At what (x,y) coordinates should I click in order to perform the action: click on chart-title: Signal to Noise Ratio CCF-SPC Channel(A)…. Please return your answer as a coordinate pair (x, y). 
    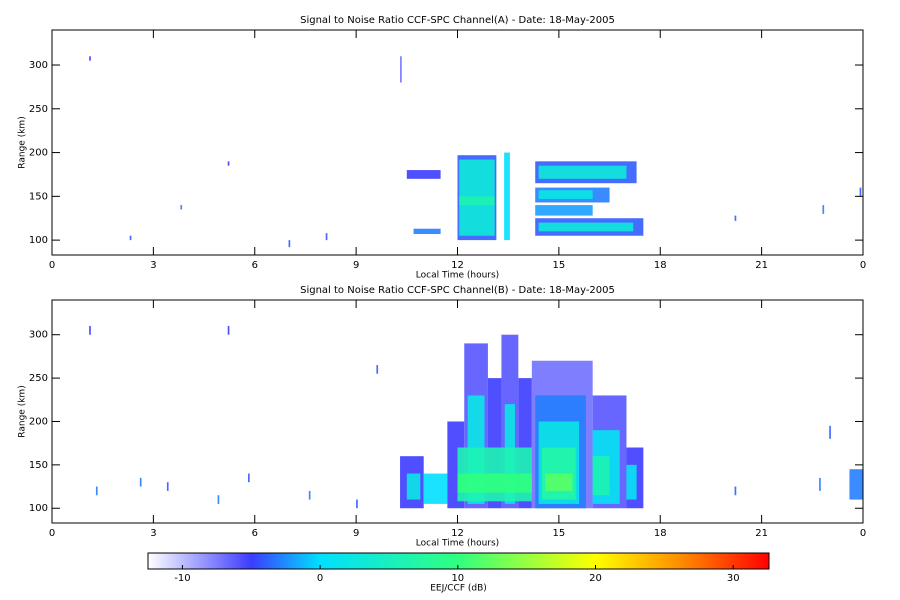
    Looking at the image, I should click on (457, 20).